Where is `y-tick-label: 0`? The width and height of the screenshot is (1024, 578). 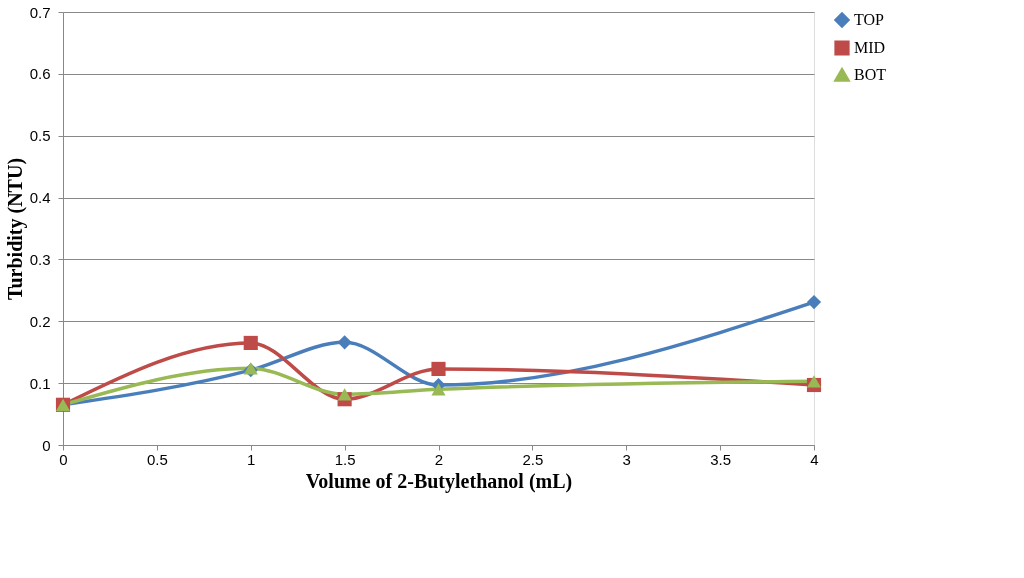 y-tick-label: 0 is located at coordinates (46, 445).